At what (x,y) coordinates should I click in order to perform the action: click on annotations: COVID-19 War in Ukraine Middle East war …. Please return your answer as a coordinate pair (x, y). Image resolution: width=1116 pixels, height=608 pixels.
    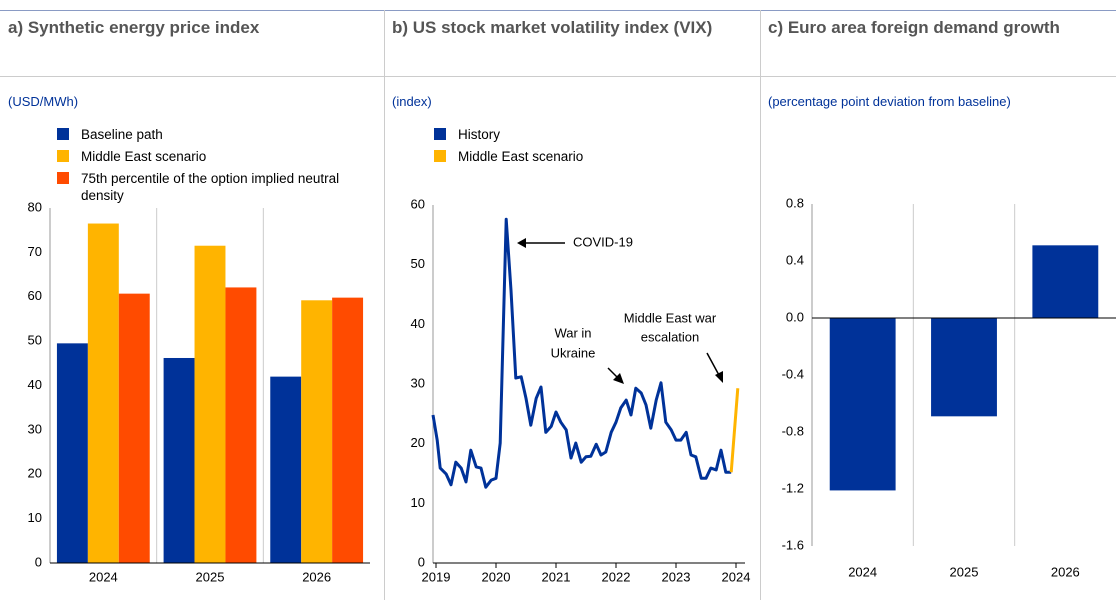
    Looking at the image, I should click on (620, 309).